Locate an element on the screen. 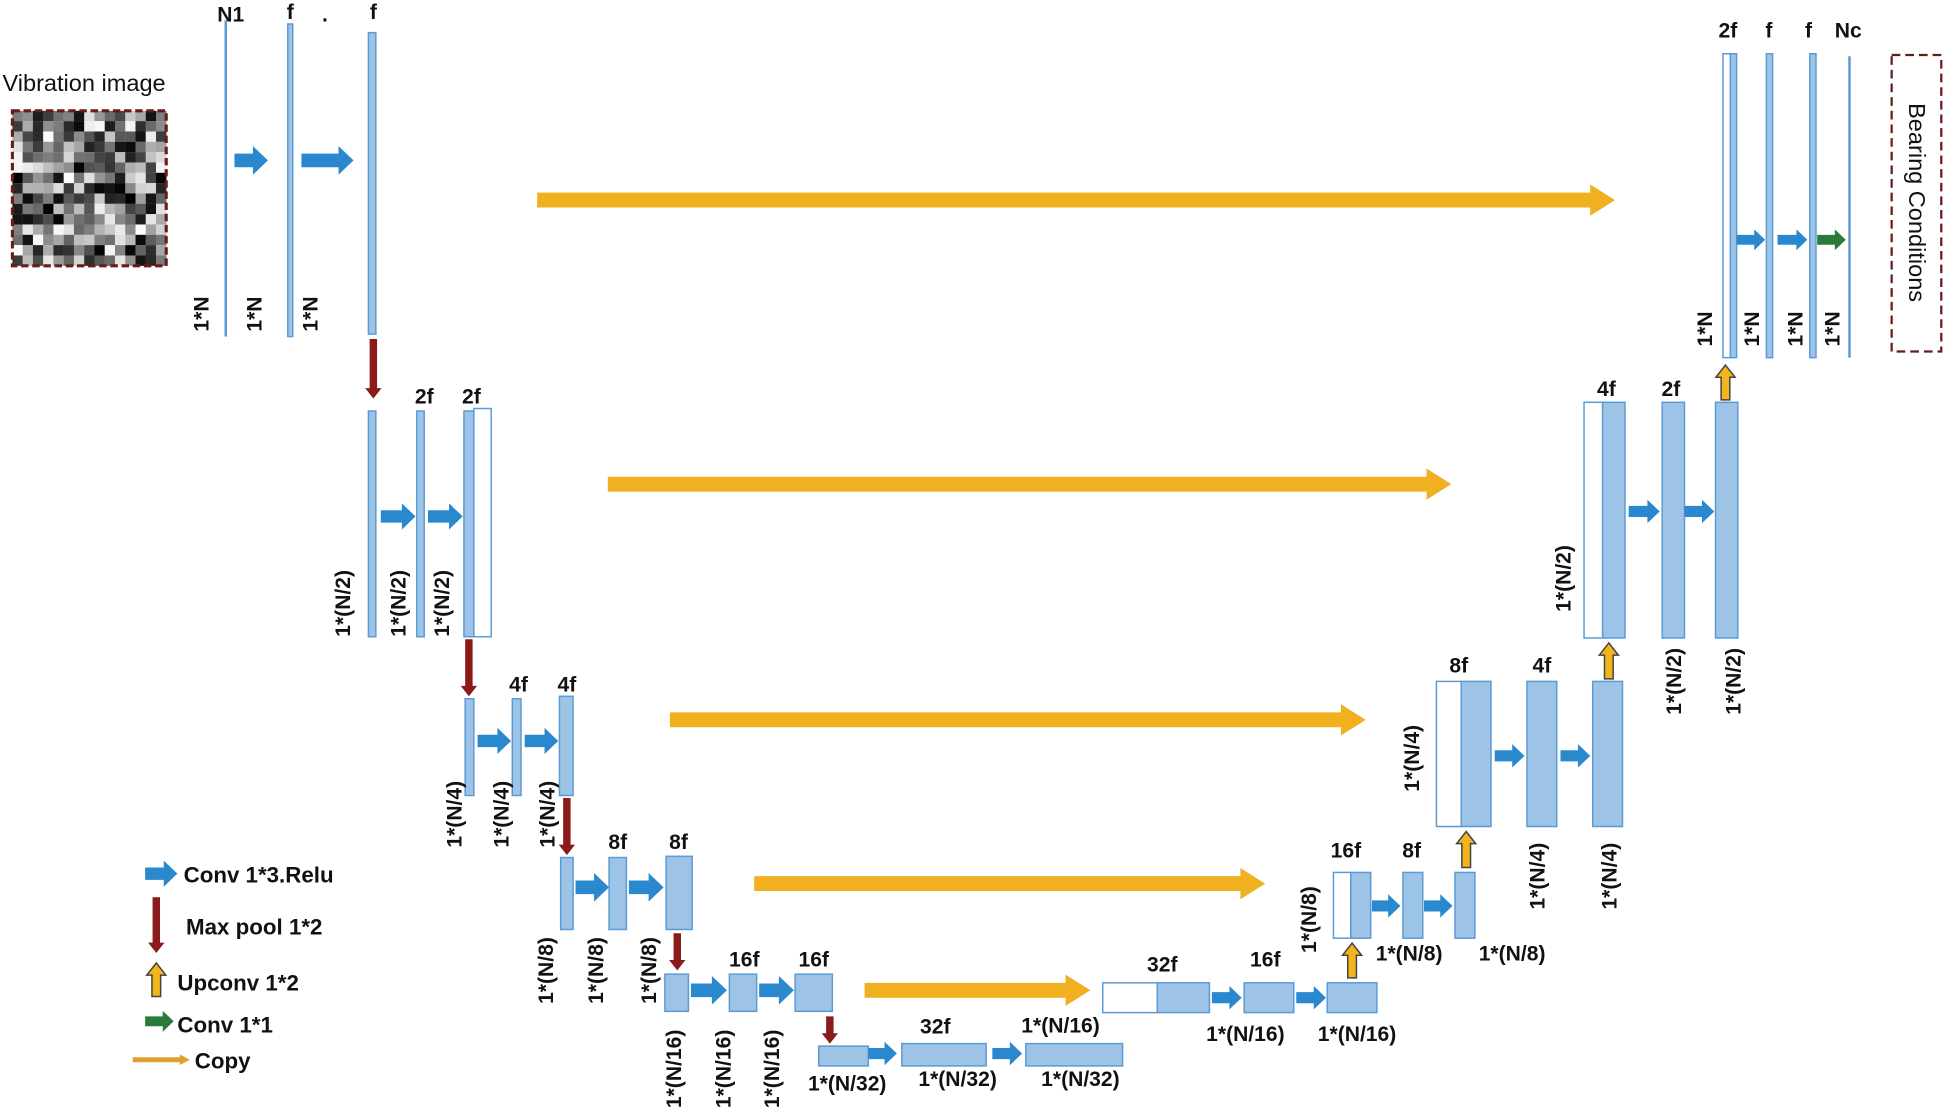 The image size is (1945, 1111). size-label: 1*(N/4) is located at coordinates (502, 814).